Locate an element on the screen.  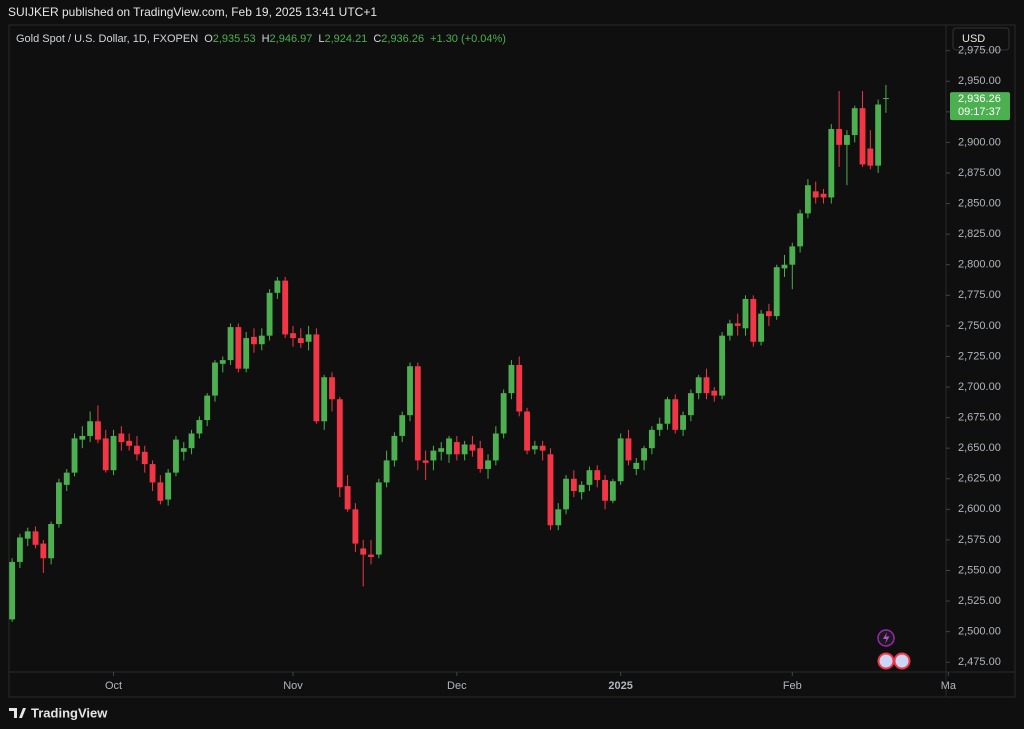
y-tick-label: 2,875.00 is located at coordinates (979, 173).